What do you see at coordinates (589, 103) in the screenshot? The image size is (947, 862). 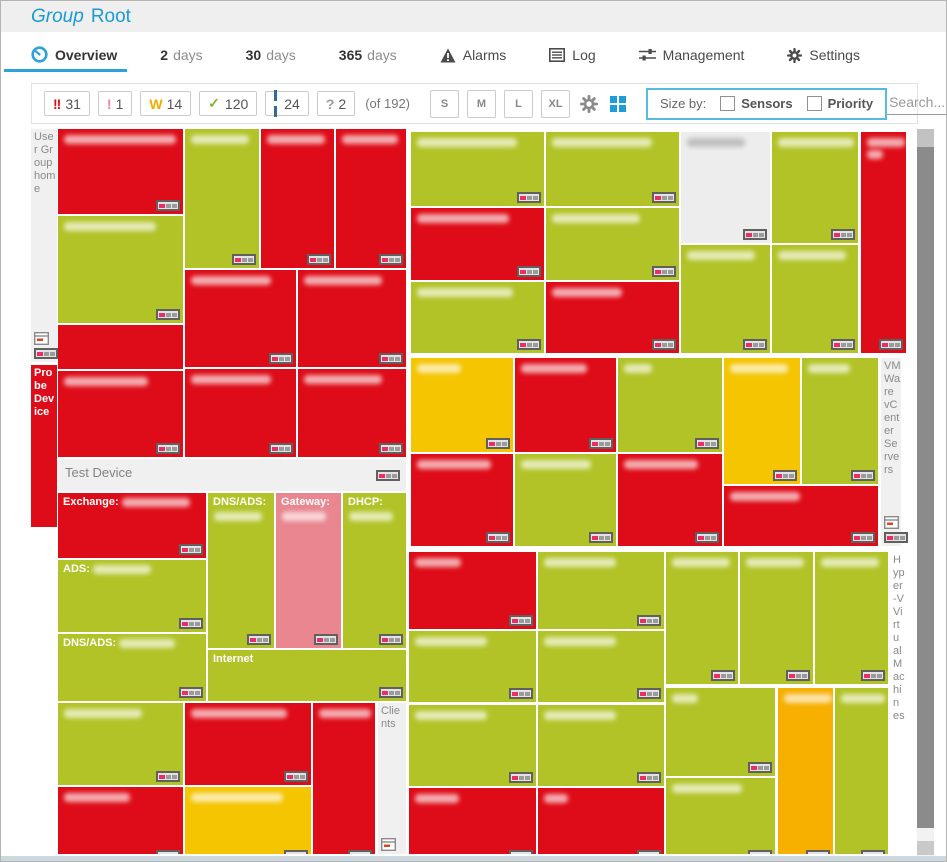 I see `view-settings-gear-icon` at bounding box center [589, 103].